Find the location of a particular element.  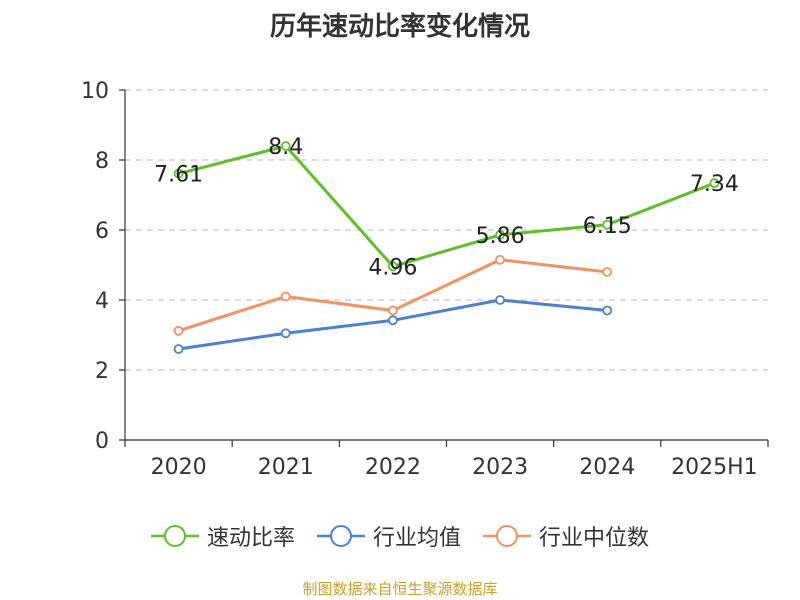

legend-item-industry-median: 行业中位数 is located at coordinates (566, 536).